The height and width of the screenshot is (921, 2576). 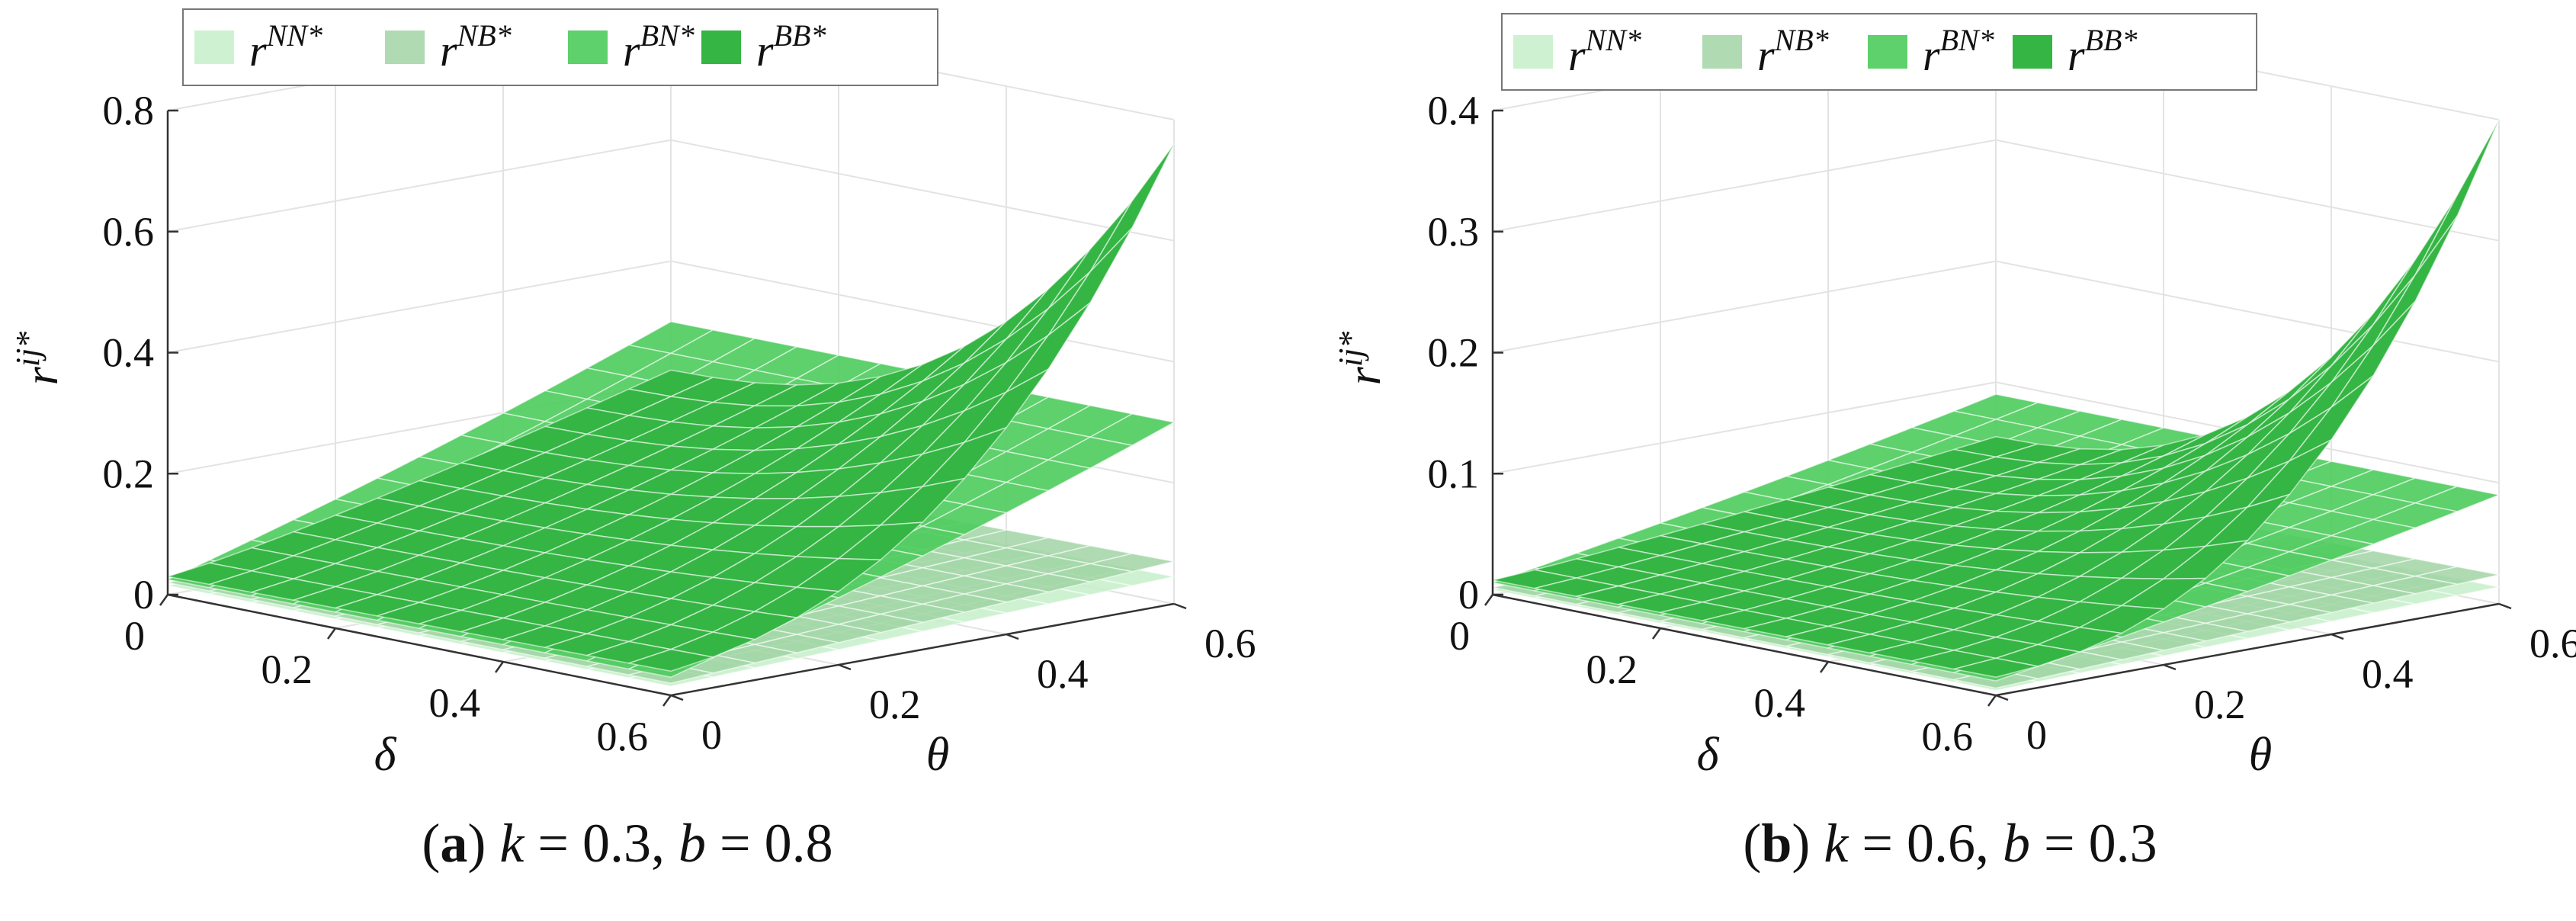 I want to click on panel-caption: (b) k = 0.6, b = 0.3, so click(x=1950, y=843).